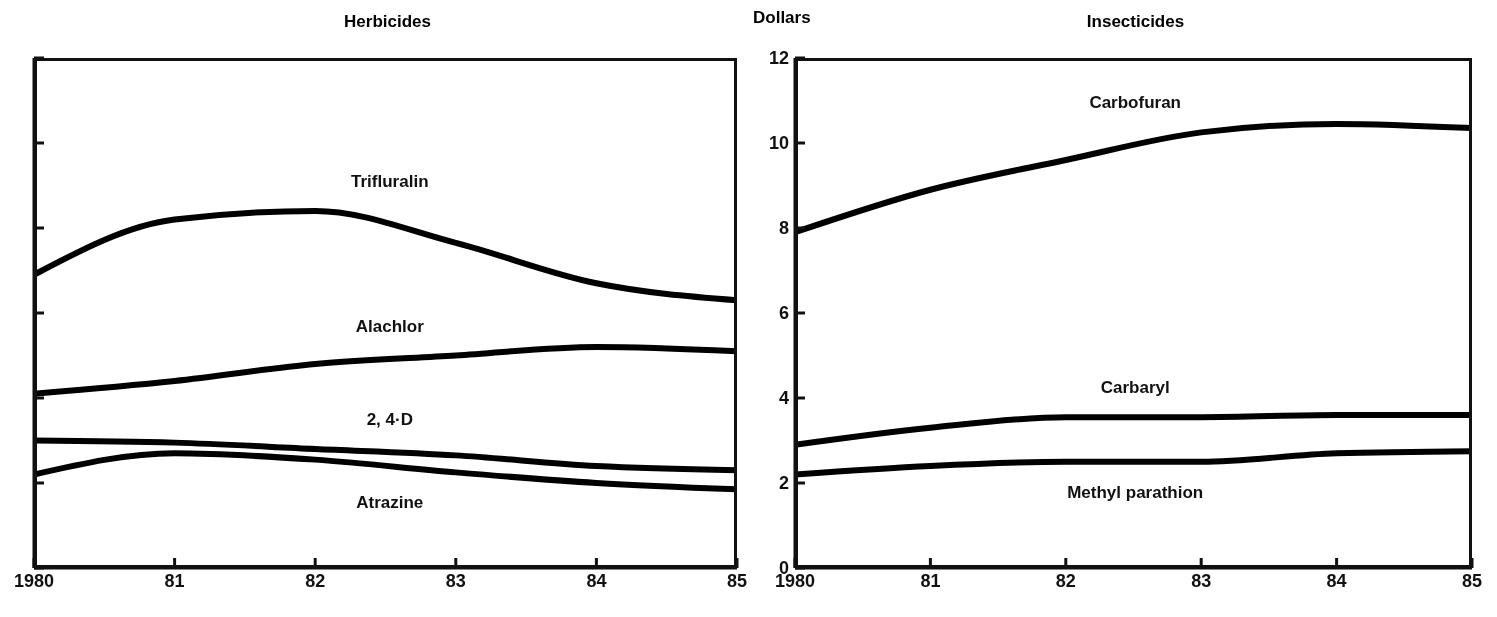 The width and height of the screenshot is (1497, 617). Describe the element at coordinates (390, 326) in the screenshot. I see `series-label: Alachlor` at that location.